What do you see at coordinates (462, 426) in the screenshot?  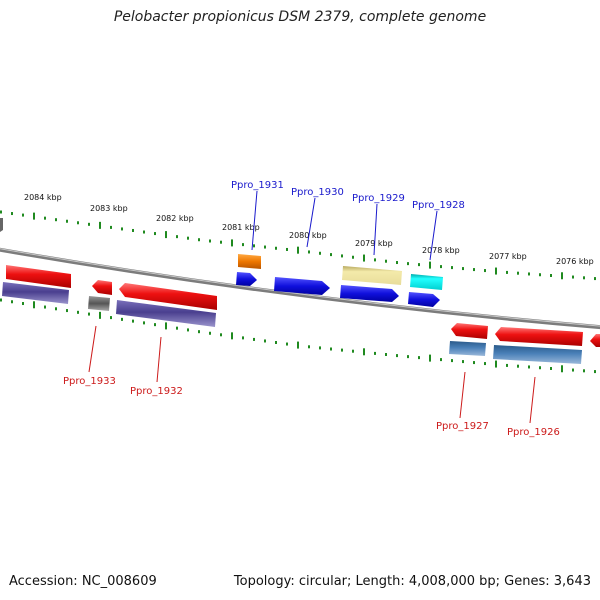 I see `gene-label-ppro-1927: Ppro_1927` at bounding box center [462, 426].